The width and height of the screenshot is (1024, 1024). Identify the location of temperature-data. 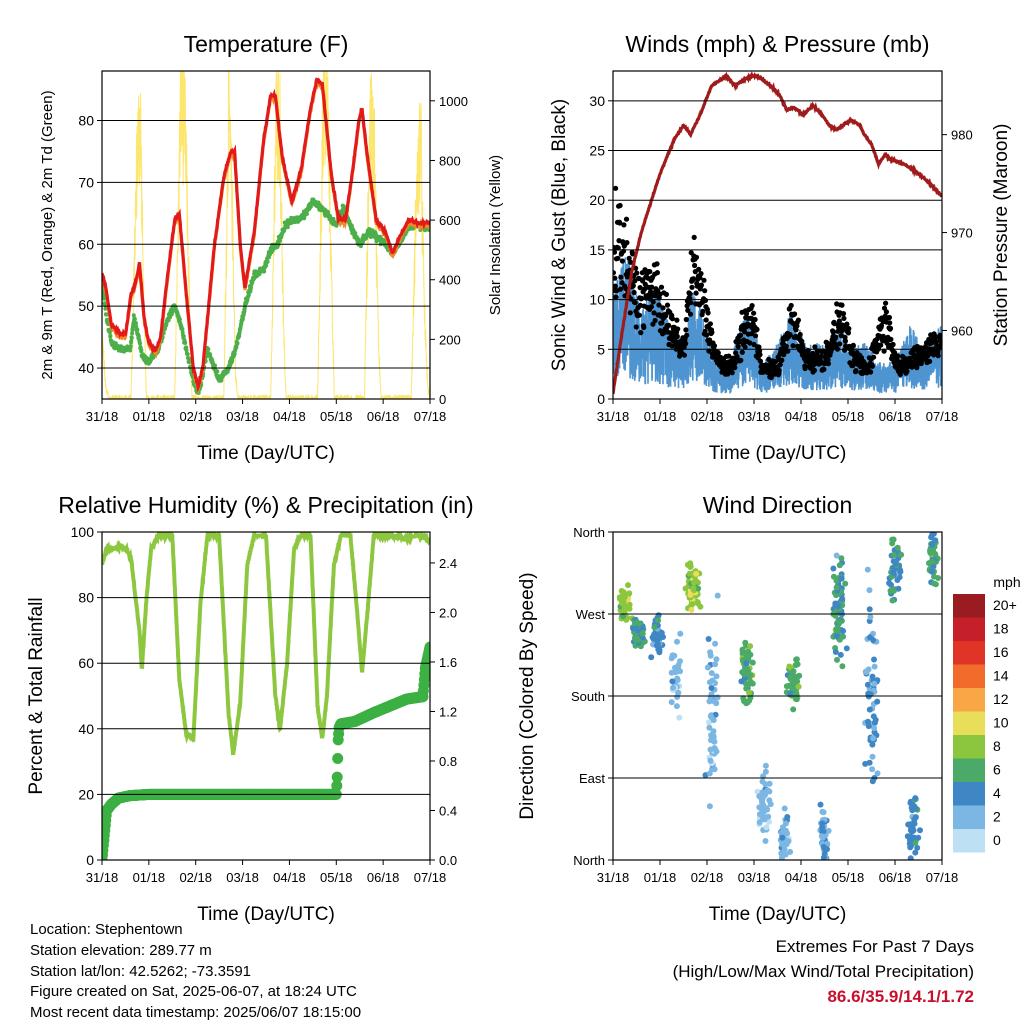
(266, 235).